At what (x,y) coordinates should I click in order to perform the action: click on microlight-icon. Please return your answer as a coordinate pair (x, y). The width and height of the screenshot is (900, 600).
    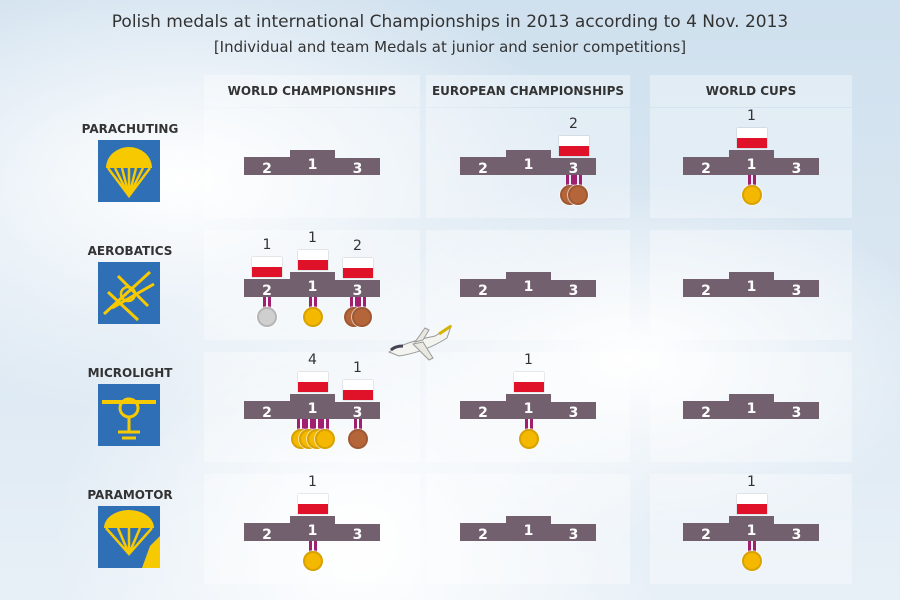
    Looking at the image, I should click on (129, 415).